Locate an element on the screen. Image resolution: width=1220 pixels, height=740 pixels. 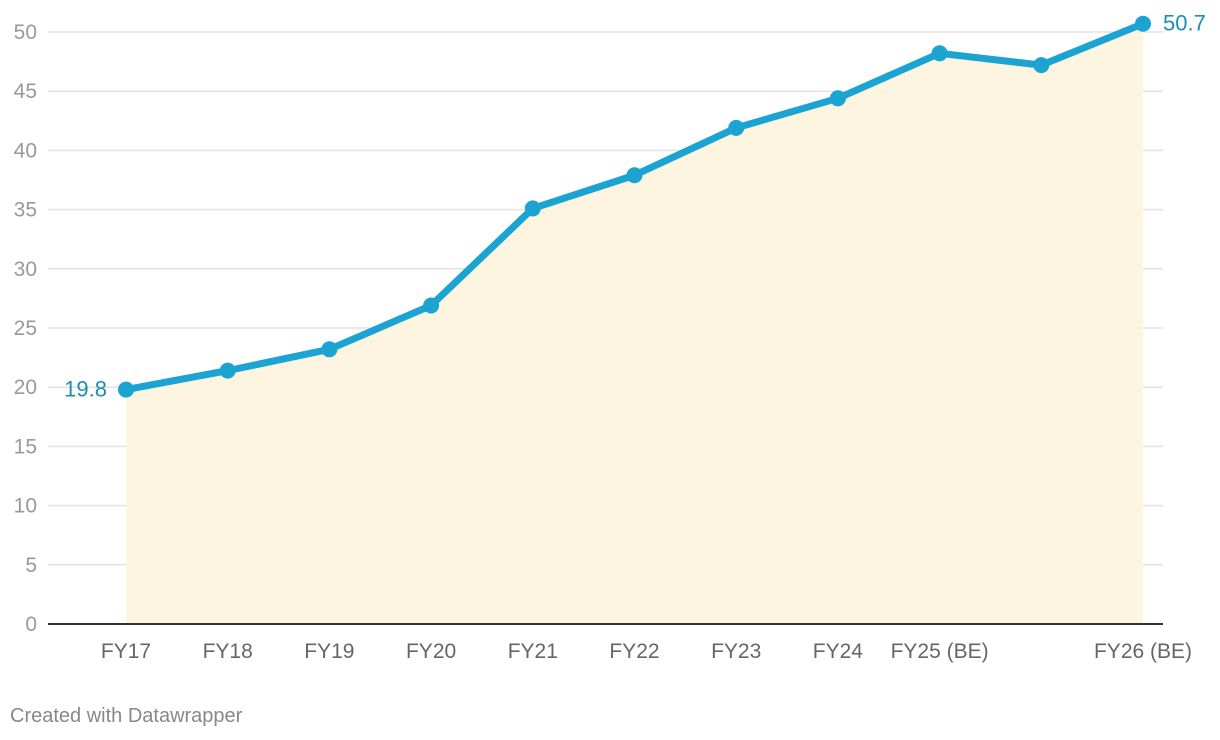
x-tick-label: FY20 is located at coordinates (431, 651).